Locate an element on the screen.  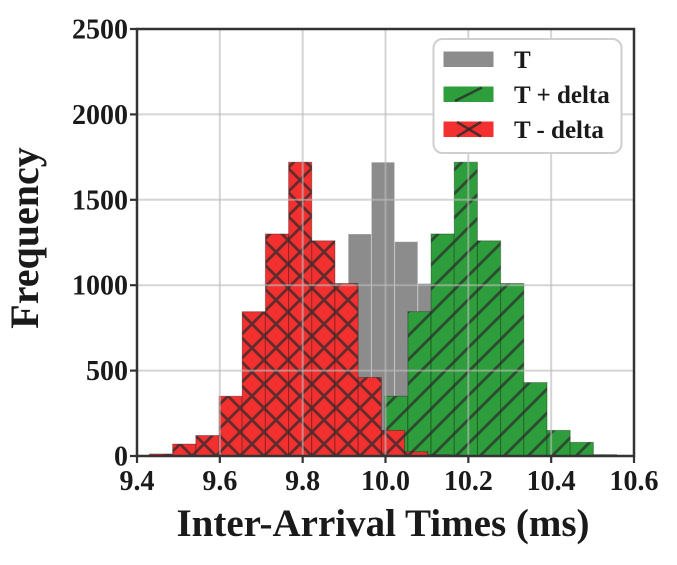
y-tick-label: 2000 is located at coordinates (100, 115).